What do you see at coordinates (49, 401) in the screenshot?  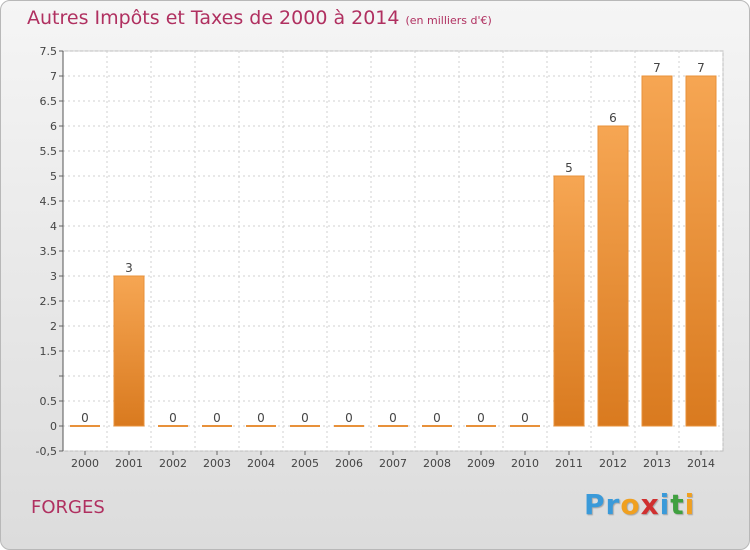 I see `y-tick-label: 0.5` at bounding box center [49, 401].